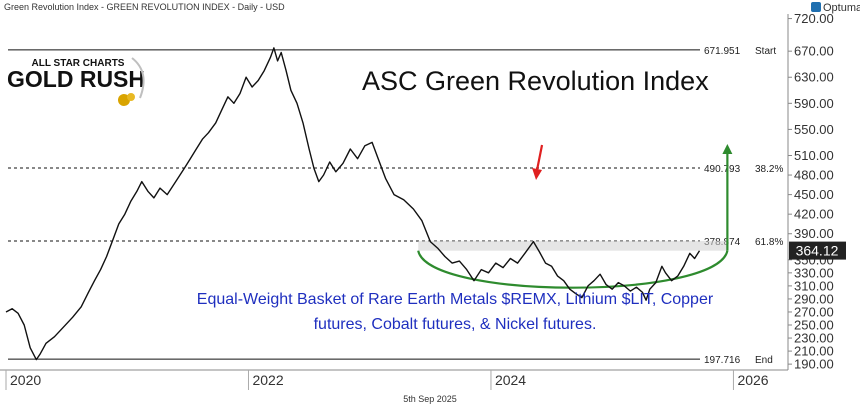 This screenshot has height=408, width=860. I want to click on resistance-zone, so click(573, 245).